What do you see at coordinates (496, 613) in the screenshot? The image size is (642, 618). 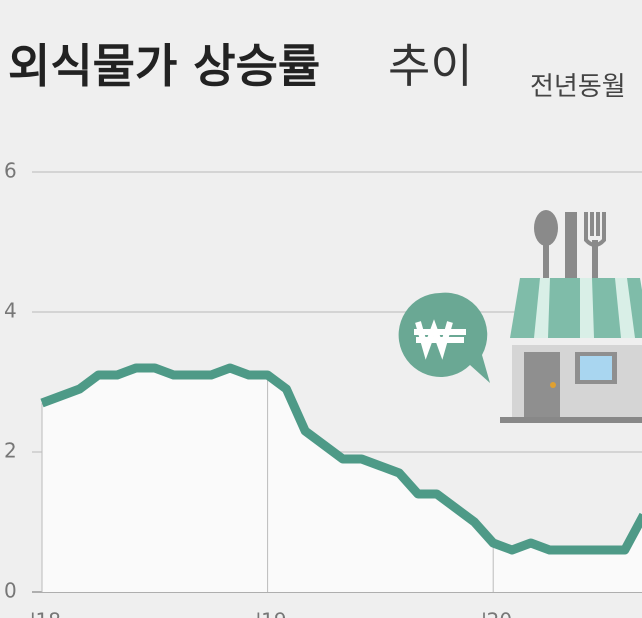 I see `x-tick-label: '20` at bounding box center [496, 613].